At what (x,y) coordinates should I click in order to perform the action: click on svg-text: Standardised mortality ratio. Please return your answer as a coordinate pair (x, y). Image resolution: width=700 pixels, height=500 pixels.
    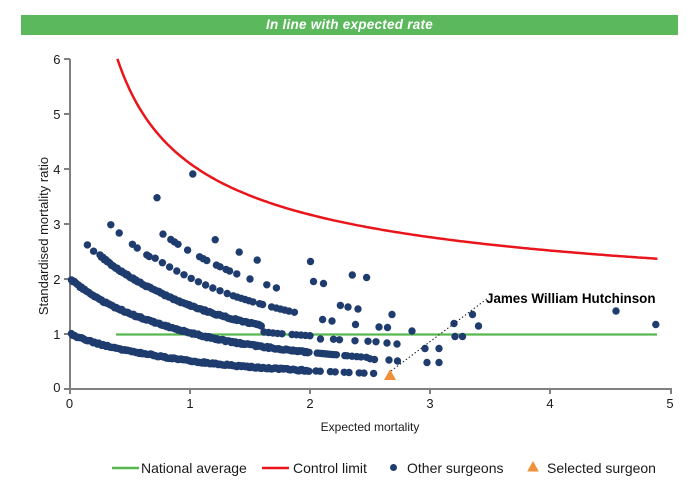
    Looking at the image, I should click on (43, 236).